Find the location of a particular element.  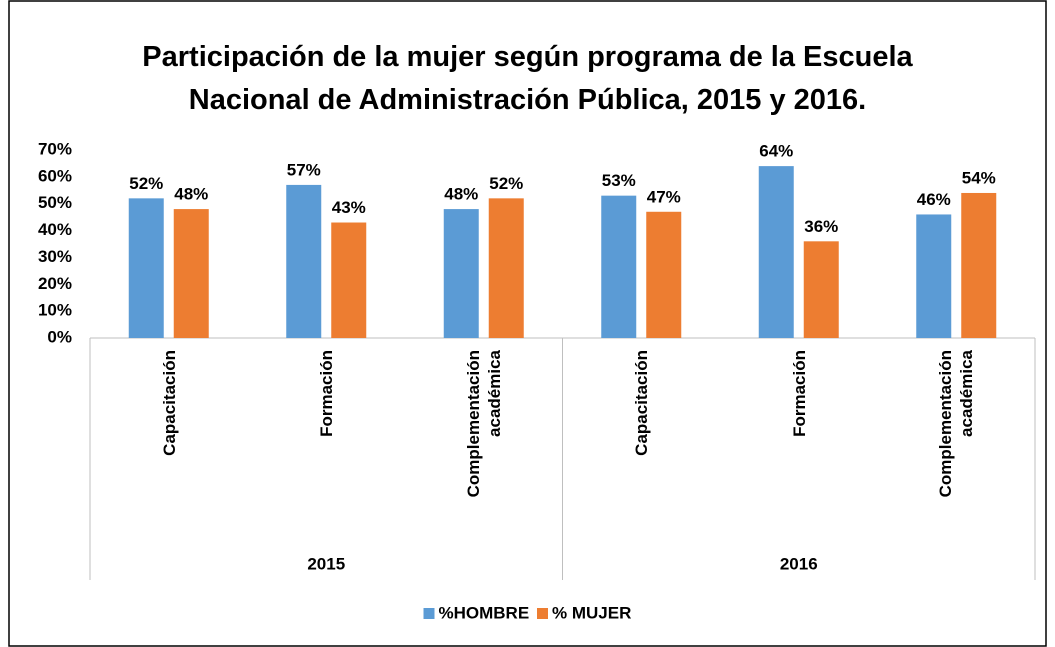

y-tick-label: 0% is located at coordinates (59, 336).